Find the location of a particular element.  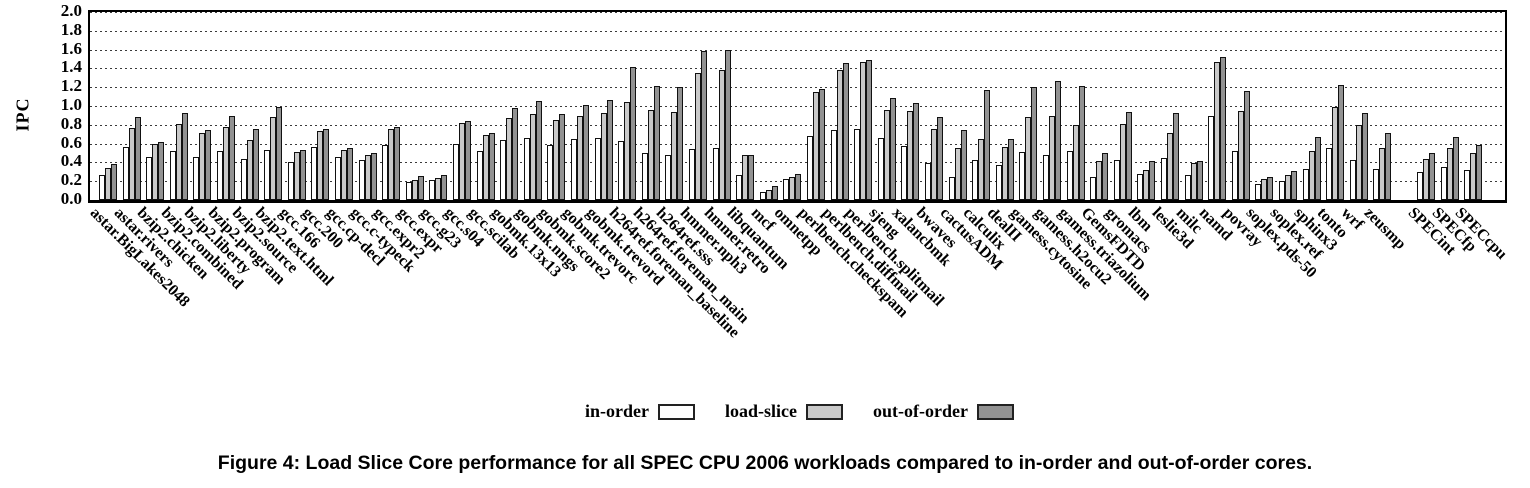

legend-item-out-of-order: out-of-order is located at coordinates (943, 411).